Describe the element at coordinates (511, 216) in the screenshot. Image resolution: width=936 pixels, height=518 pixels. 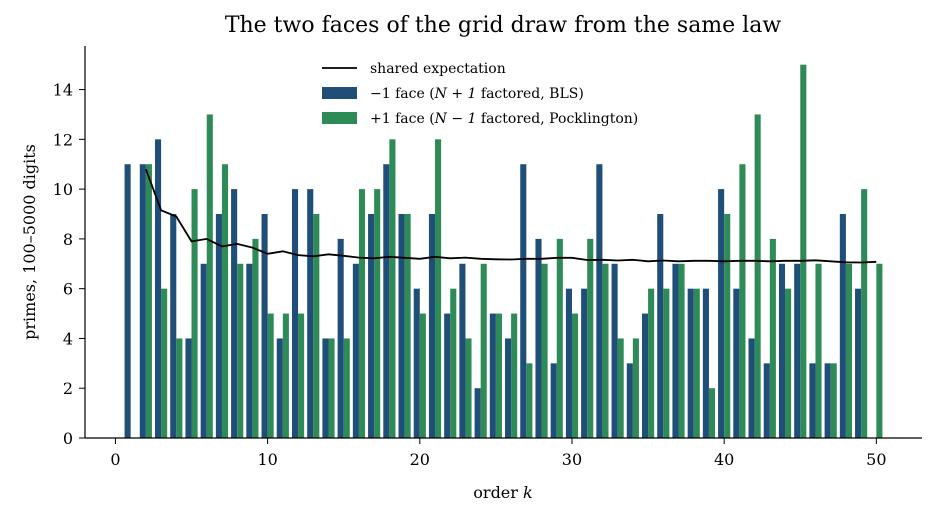
I see `shared-expectation-line` at that location.